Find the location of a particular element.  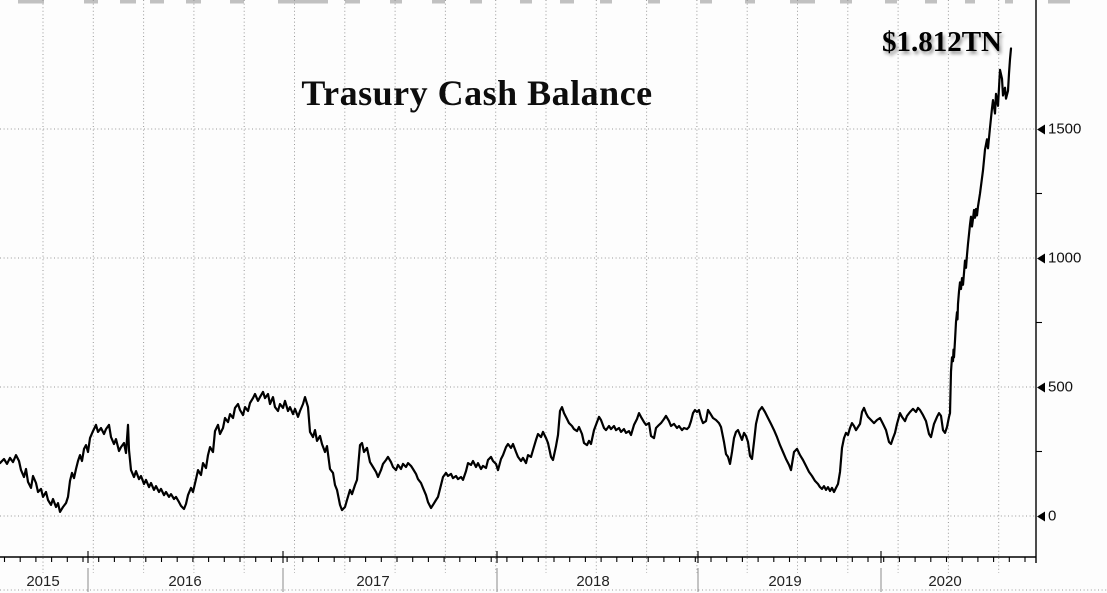

x-axis-label-2018: 2018 is located at coordinates (593, 581).